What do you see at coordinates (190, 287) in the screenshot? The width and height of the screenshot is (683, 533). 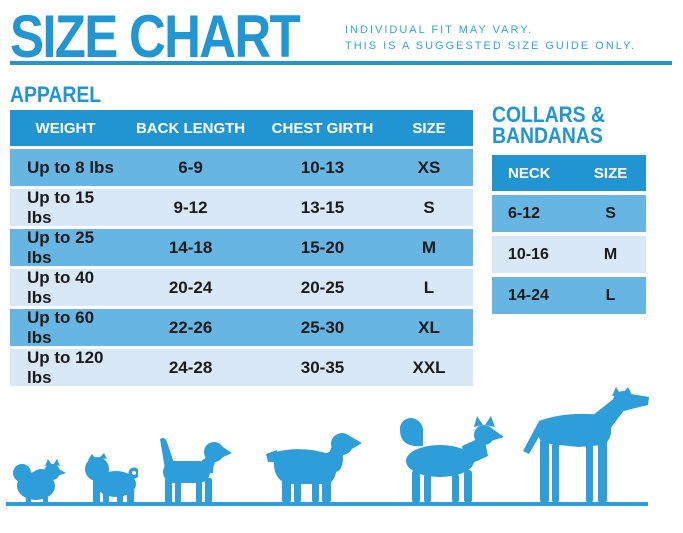 I see `cell-back-length: 20-24` at bounding box center [190, 287].